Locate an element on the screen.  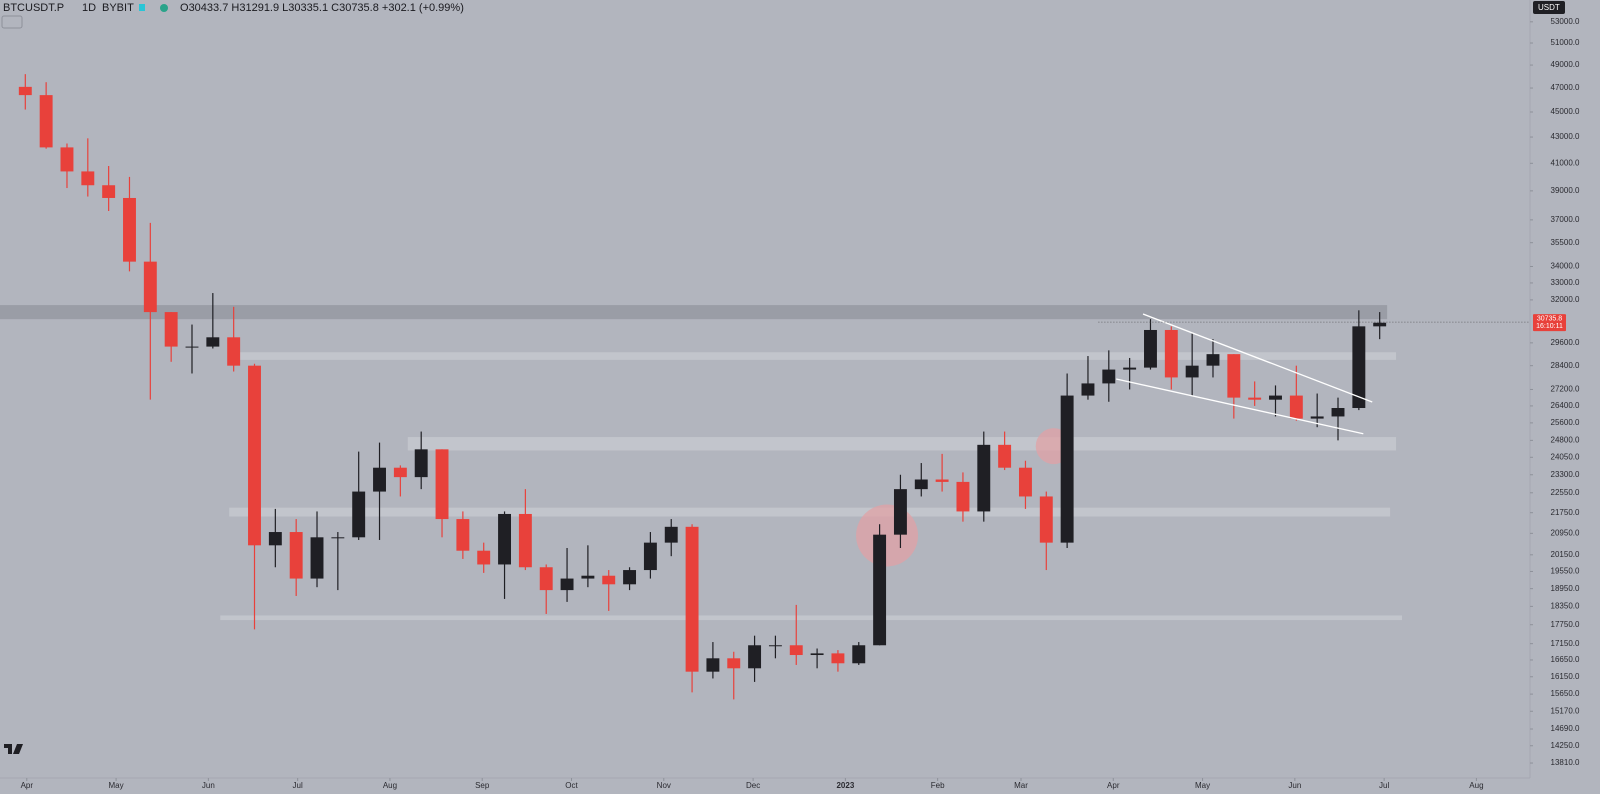
y-tick-label: 27200.0 is located at coordinates (1565, 389).